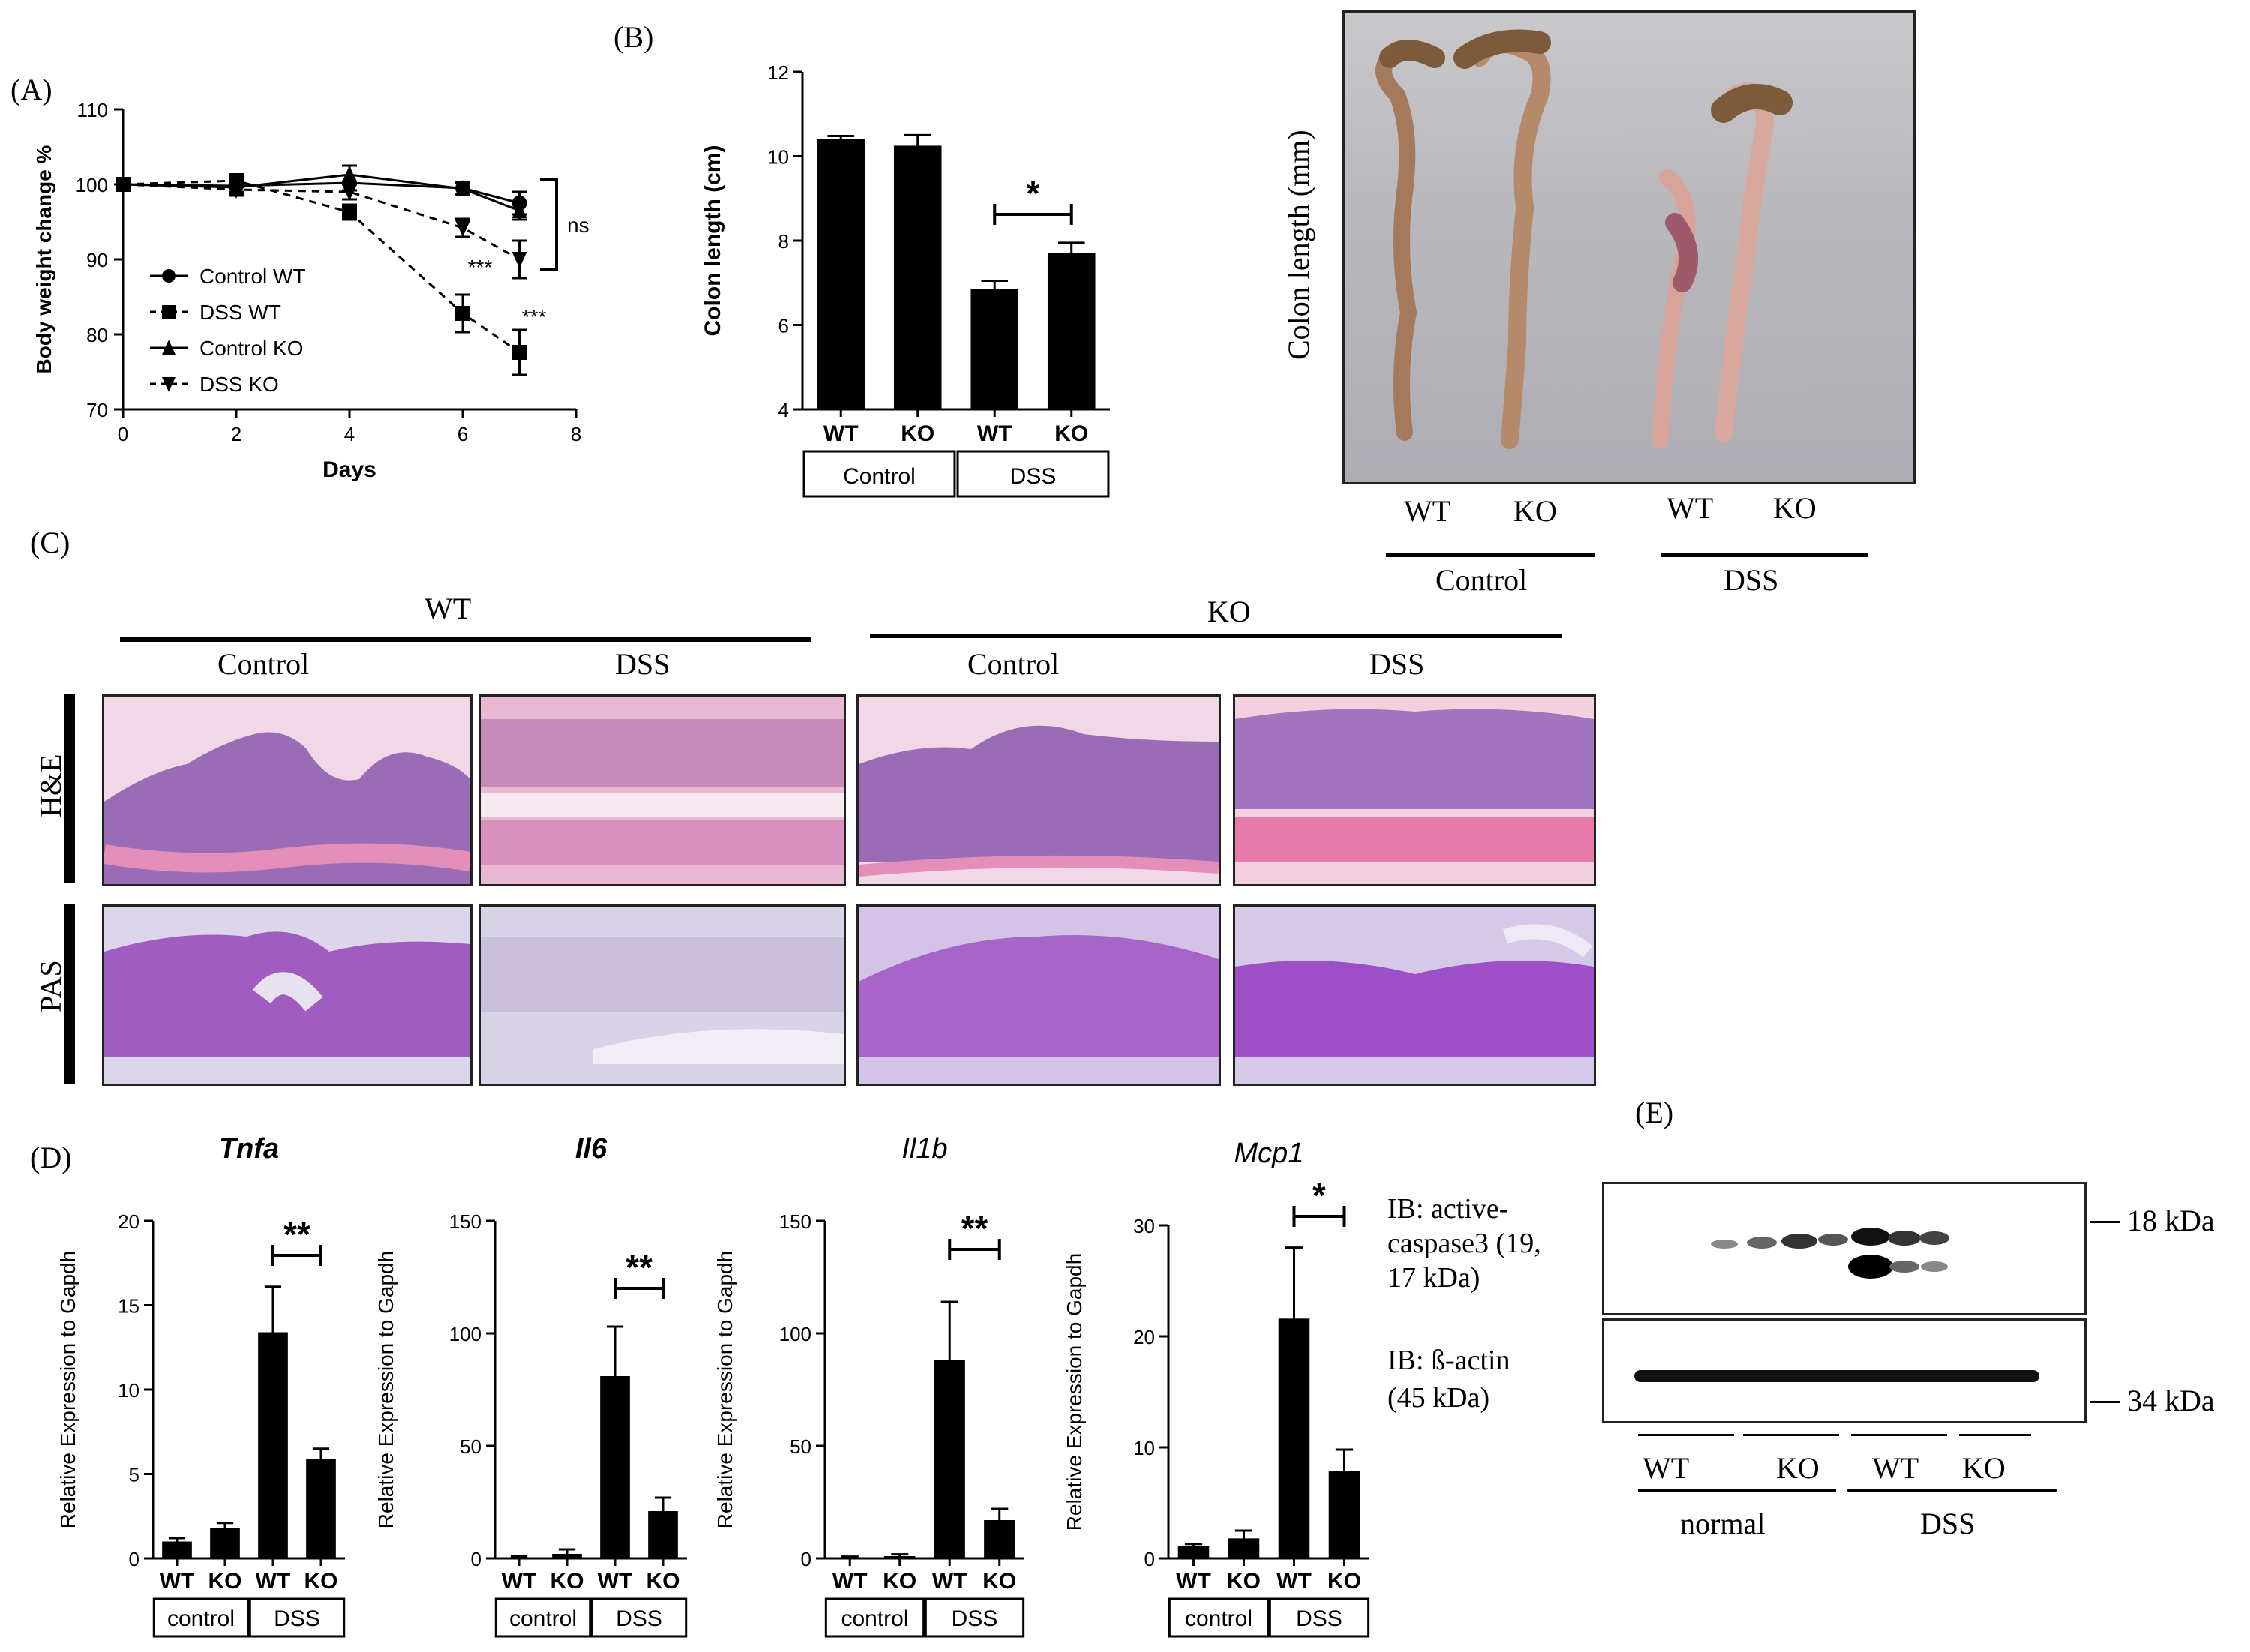 This screenshot has height=1652, width=2250. I want to click on significance-label: **, so click(639, 1267).